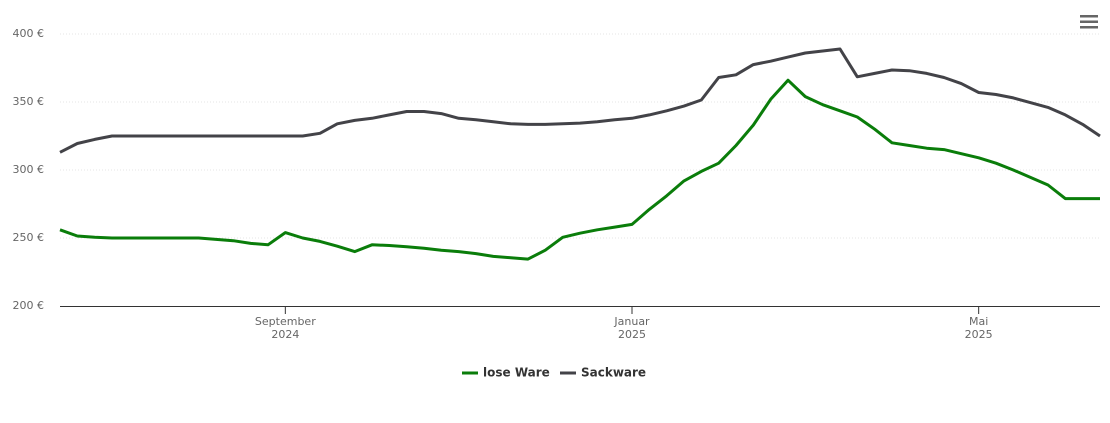 Image resolution: width=1110 pixels, height=423 pixels. I want to click on legend-item: lose Ware, so click(506, 373).